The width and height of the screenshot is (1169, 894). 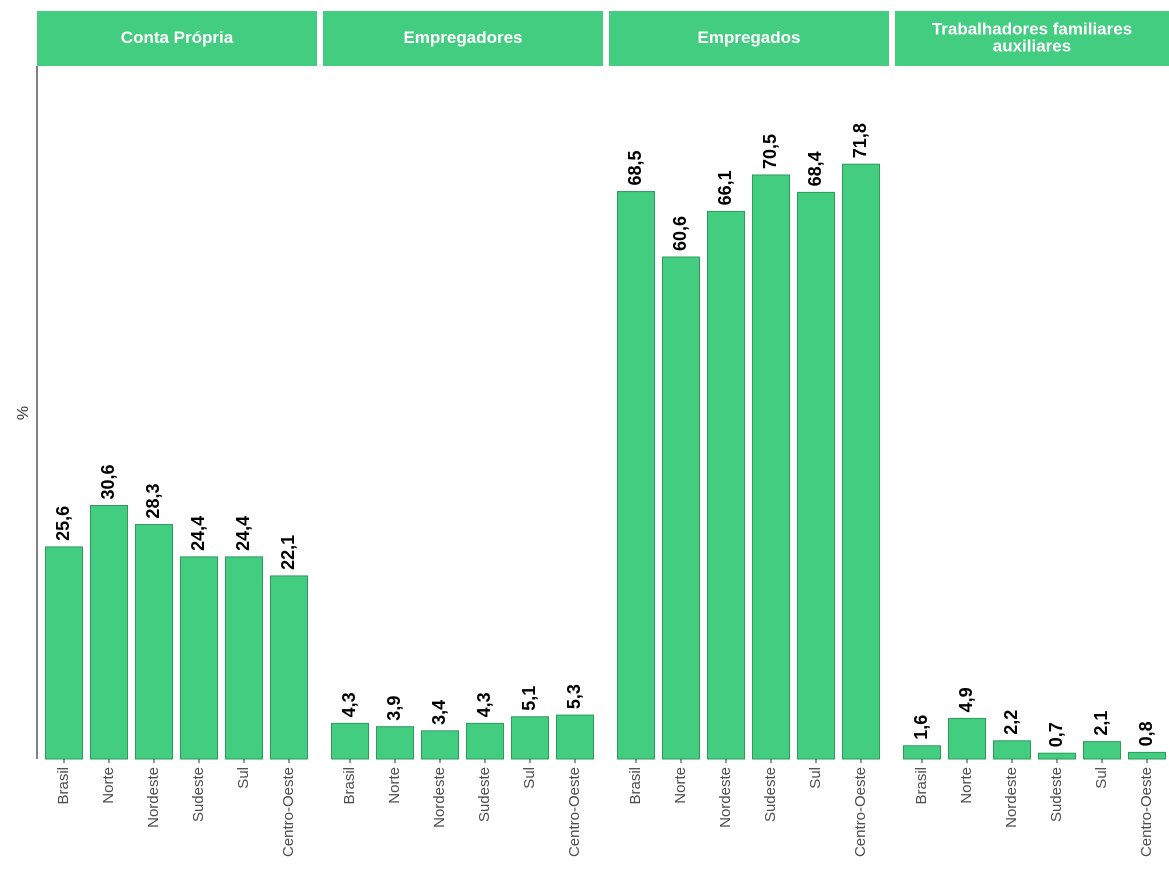 What do you see at coordinates (1056, 734) in the screenshot?
I see `bar-value-label: 0,7` at bounding box center [1056, 734].